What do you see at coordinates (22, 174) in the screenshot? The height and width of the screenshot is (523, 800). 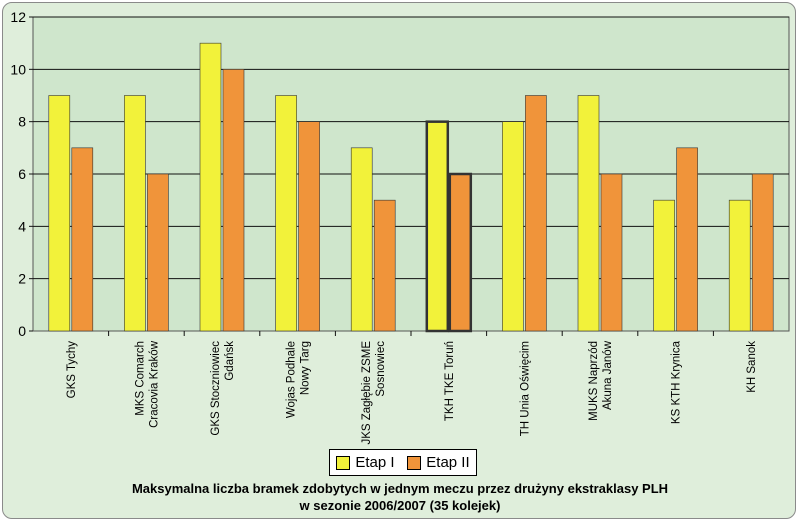 I see `y-tick-label-6: 6` at bounding box center [22, 174].